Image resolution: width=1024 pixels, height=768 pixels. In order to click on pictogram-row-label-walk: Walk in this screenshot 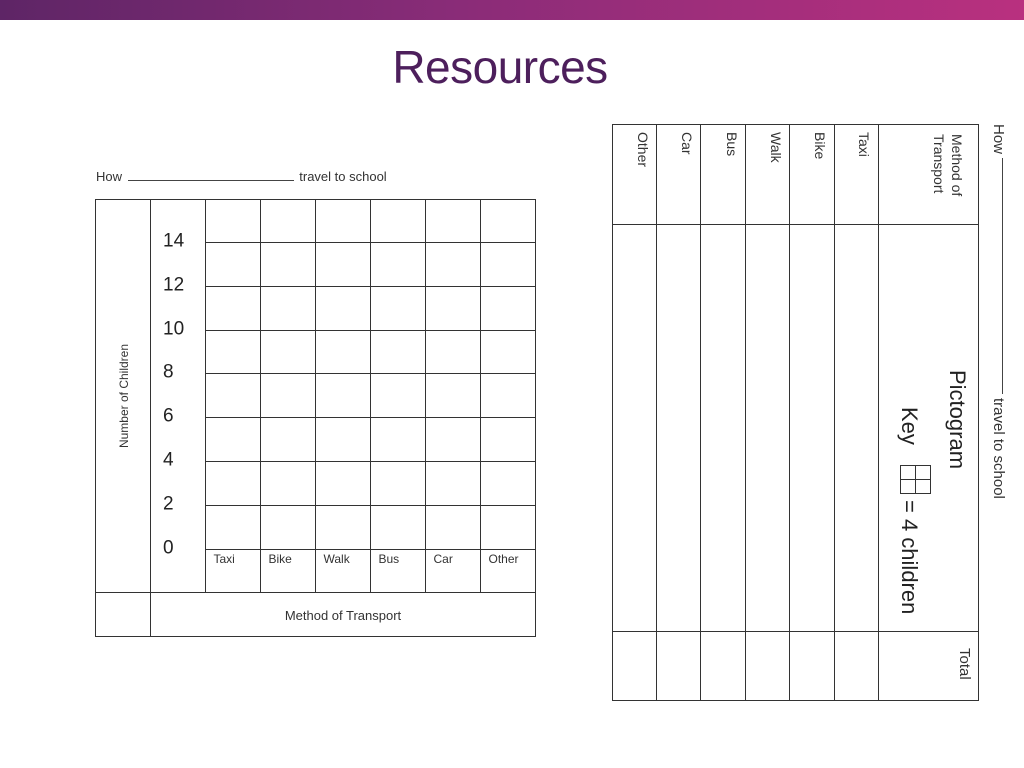, I will do `click(776, 147)`.